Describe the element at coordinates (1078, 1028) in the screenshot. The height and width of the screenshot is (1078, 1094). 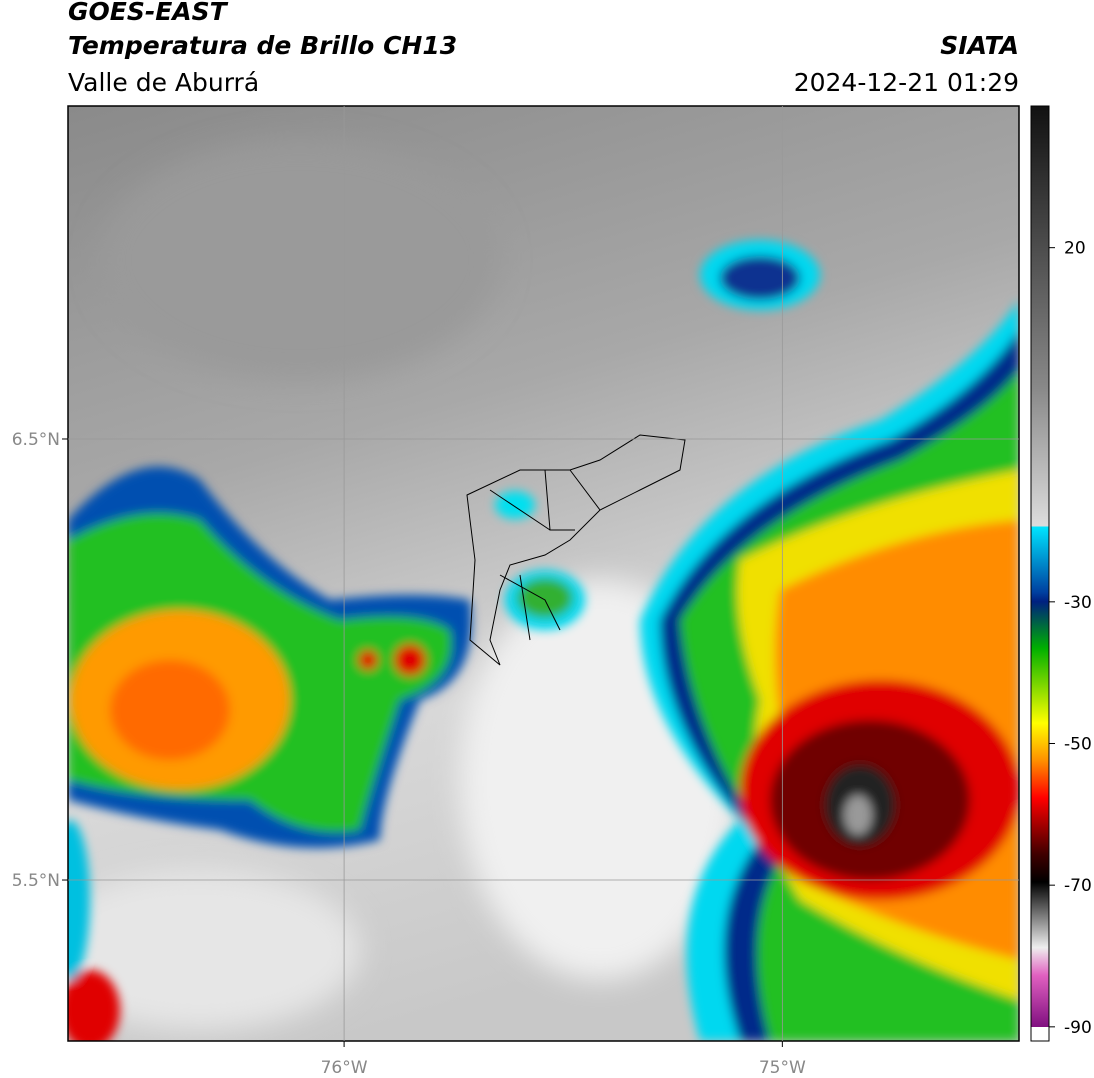
I see `colorbar-tick-label: -90` at that location.